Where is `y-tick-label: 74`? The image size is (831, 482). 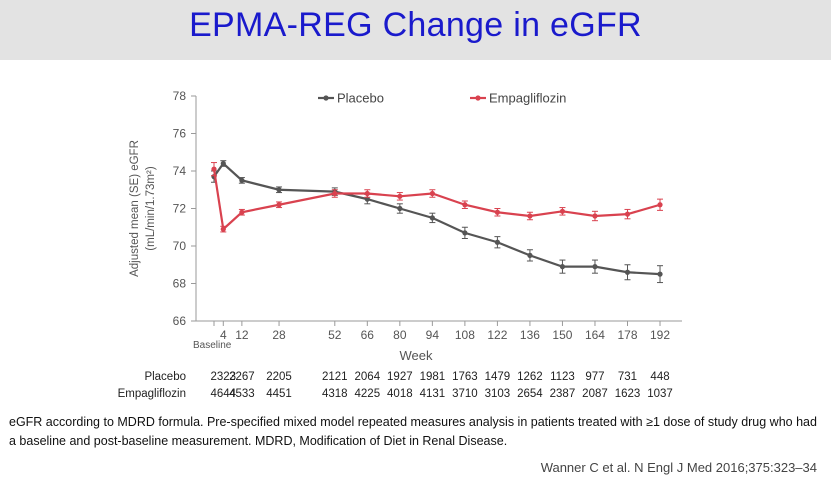
y-tick-label: 74 is located at coordinates (180, 171).